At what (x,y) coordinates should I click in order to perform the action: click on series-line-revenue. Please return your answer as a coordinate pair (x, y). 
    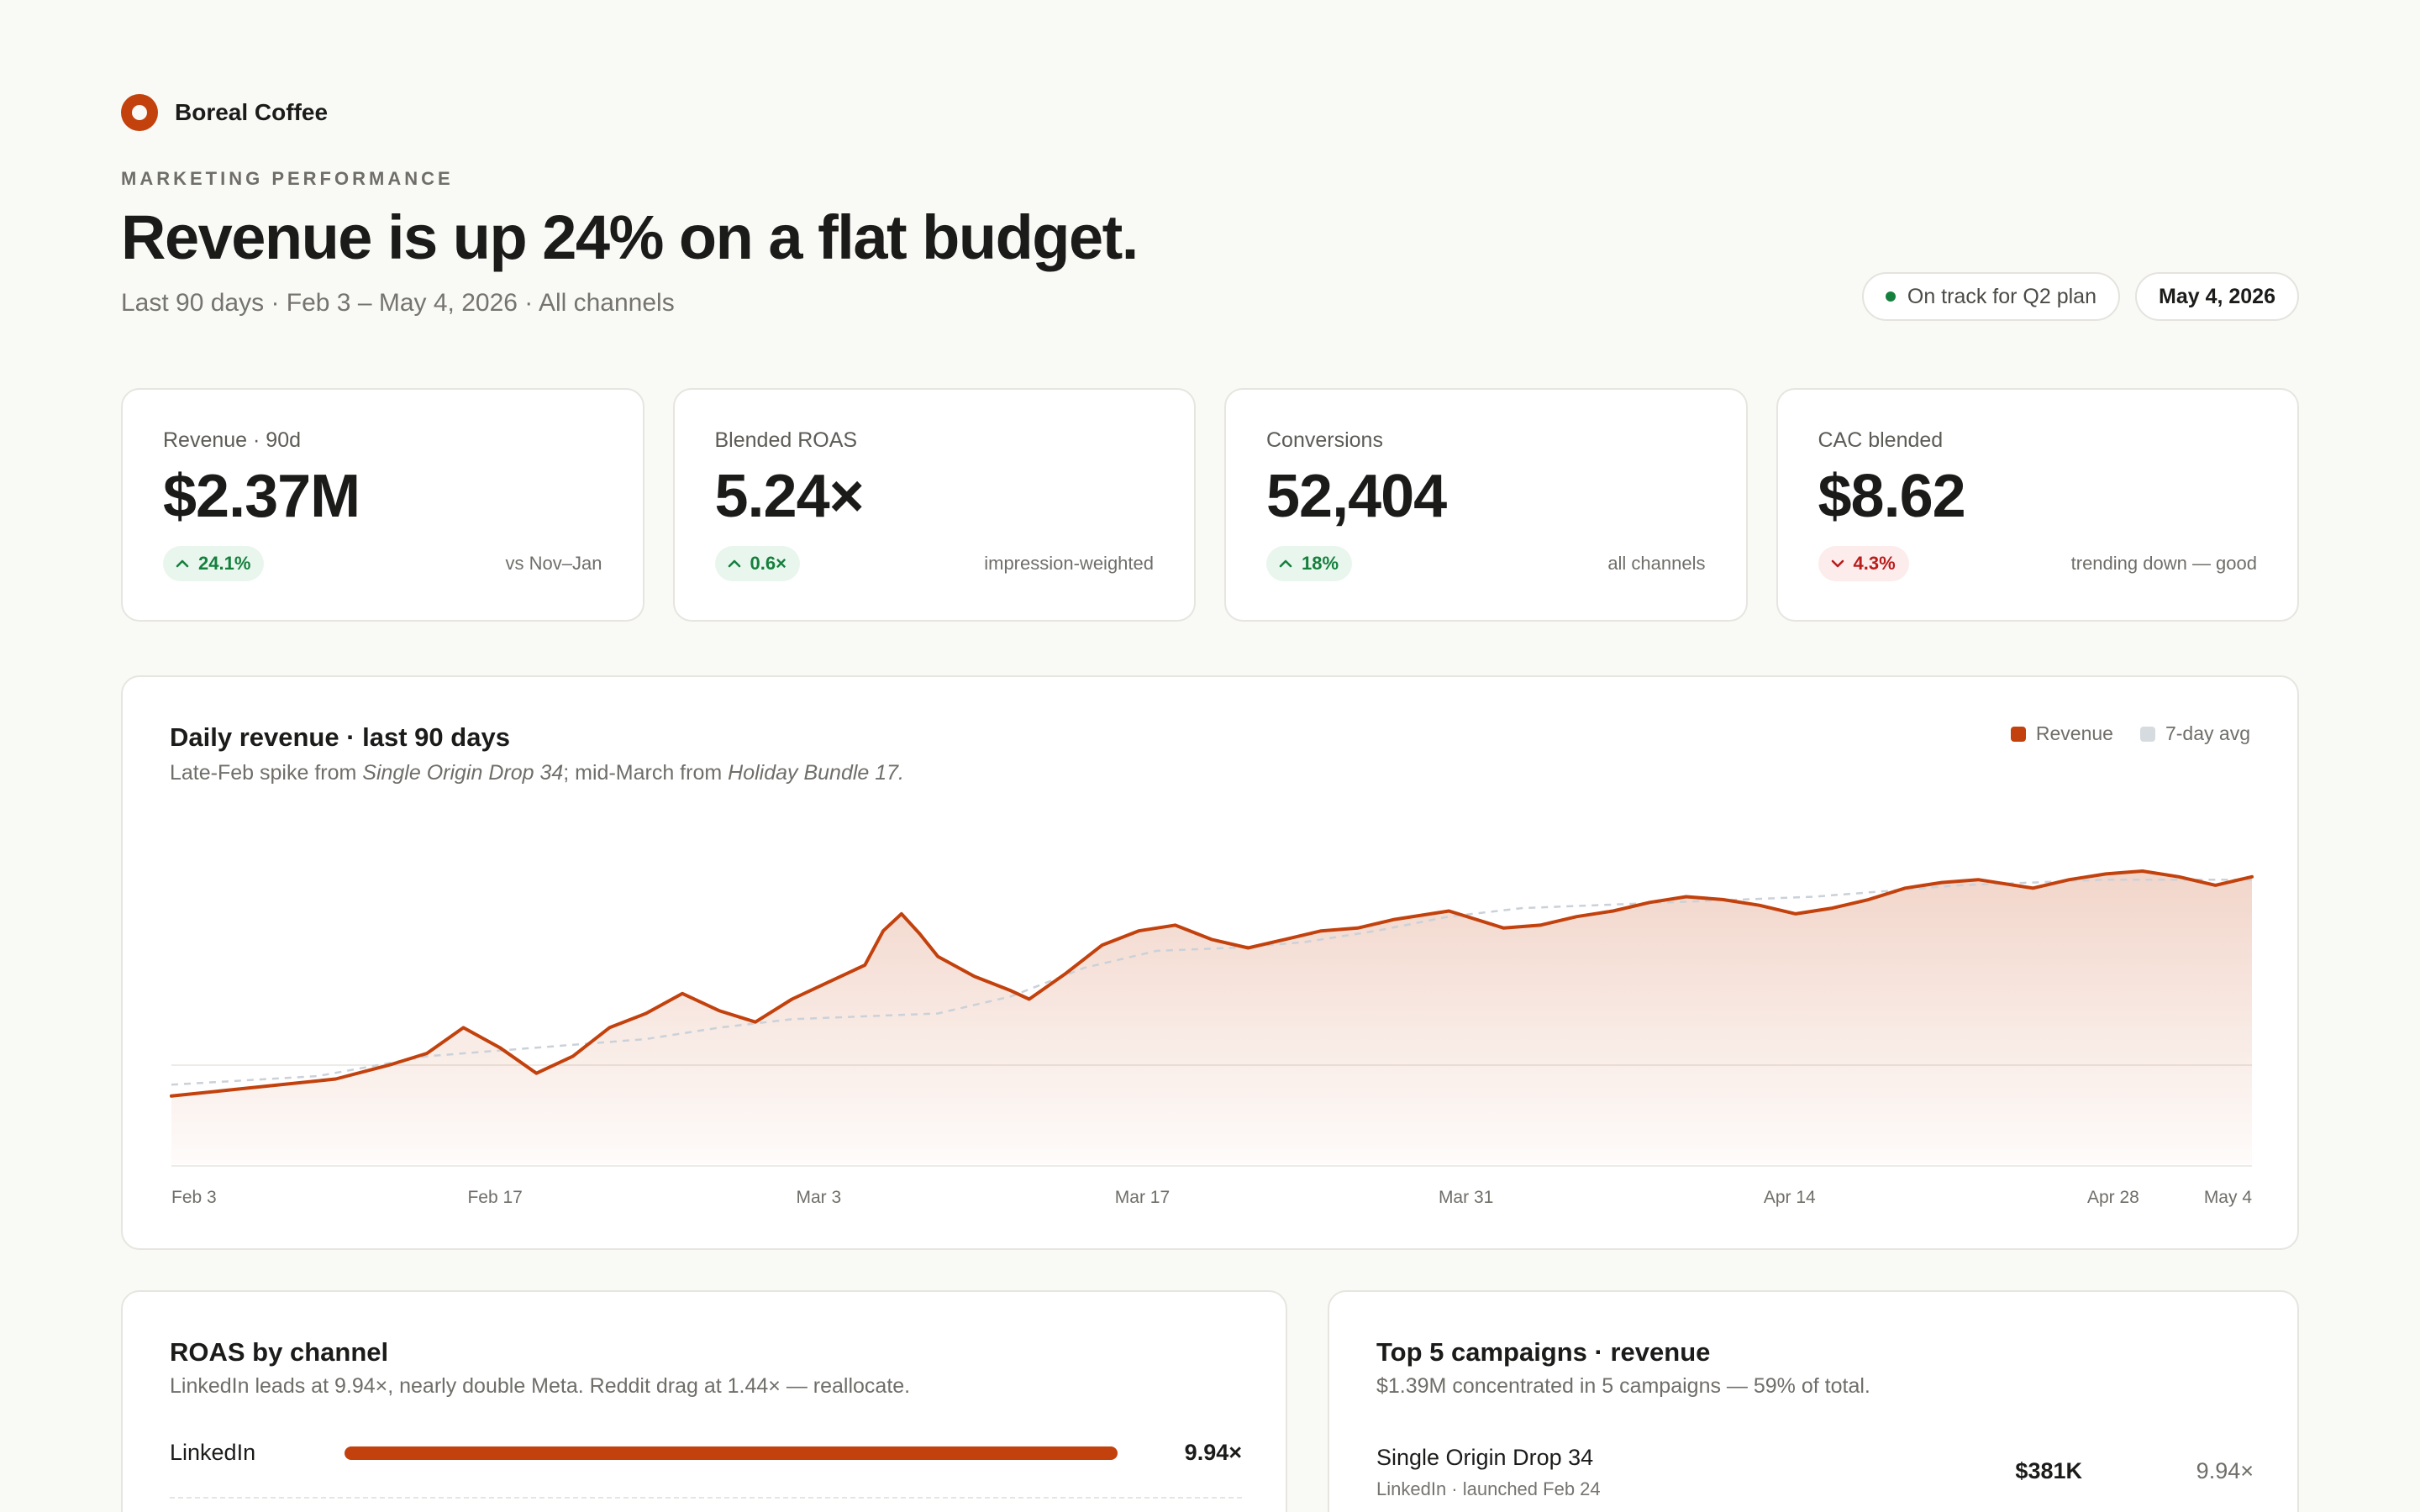
    Looking at the image, I should click on (1212, 983).